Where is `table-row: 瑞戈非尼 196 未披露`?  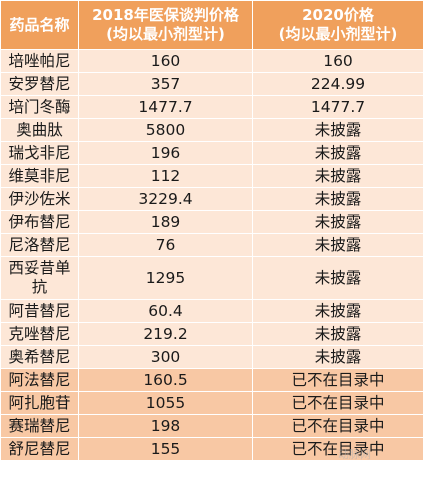
table-row: 瑞戈非尼 196 未披露 is located at coordinates (211, 153).